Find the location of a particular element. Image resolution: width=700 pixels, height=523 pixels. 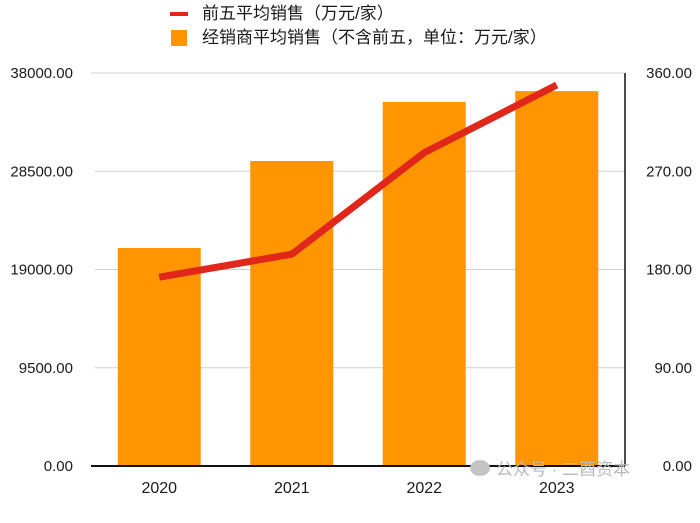

right-axis-tick-label: 180.00 is located at coordinates (669, 270).